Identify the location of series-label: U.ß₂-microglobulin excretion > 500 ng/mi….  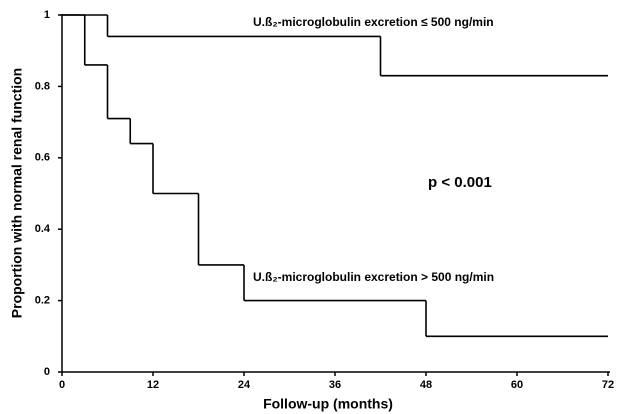
(373, 277).